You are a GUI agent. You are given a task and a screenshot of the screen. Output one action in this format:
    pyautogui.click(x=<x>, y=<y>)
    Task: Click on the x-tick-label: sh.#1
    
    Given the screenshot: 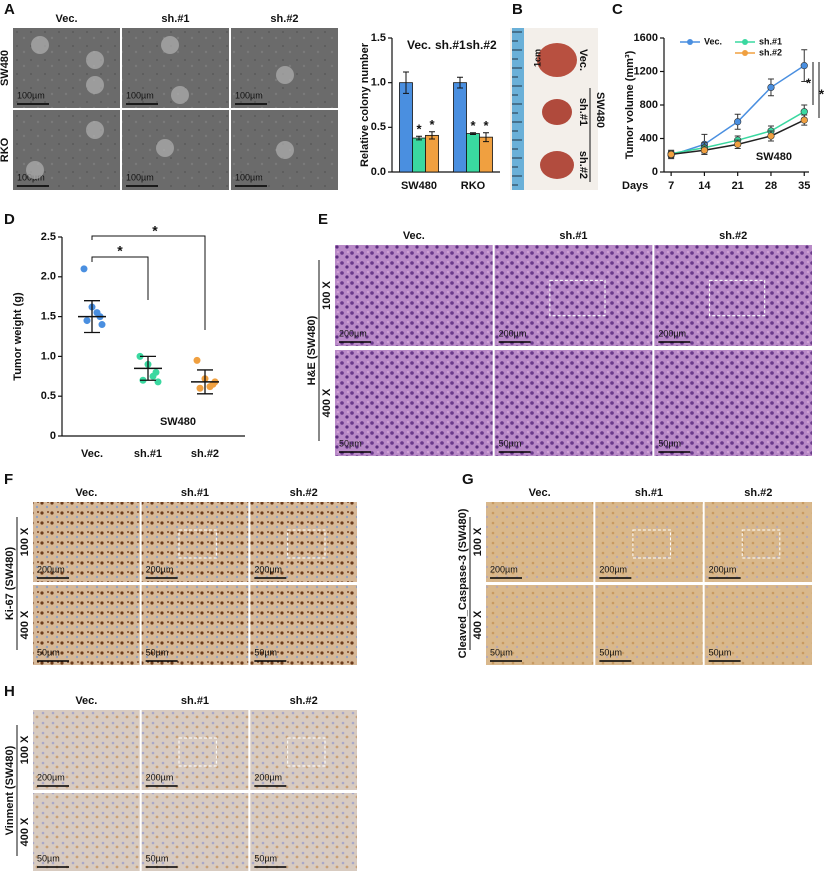 What is the action you would take?
    pyautogui.click(x=148, y=454)
    